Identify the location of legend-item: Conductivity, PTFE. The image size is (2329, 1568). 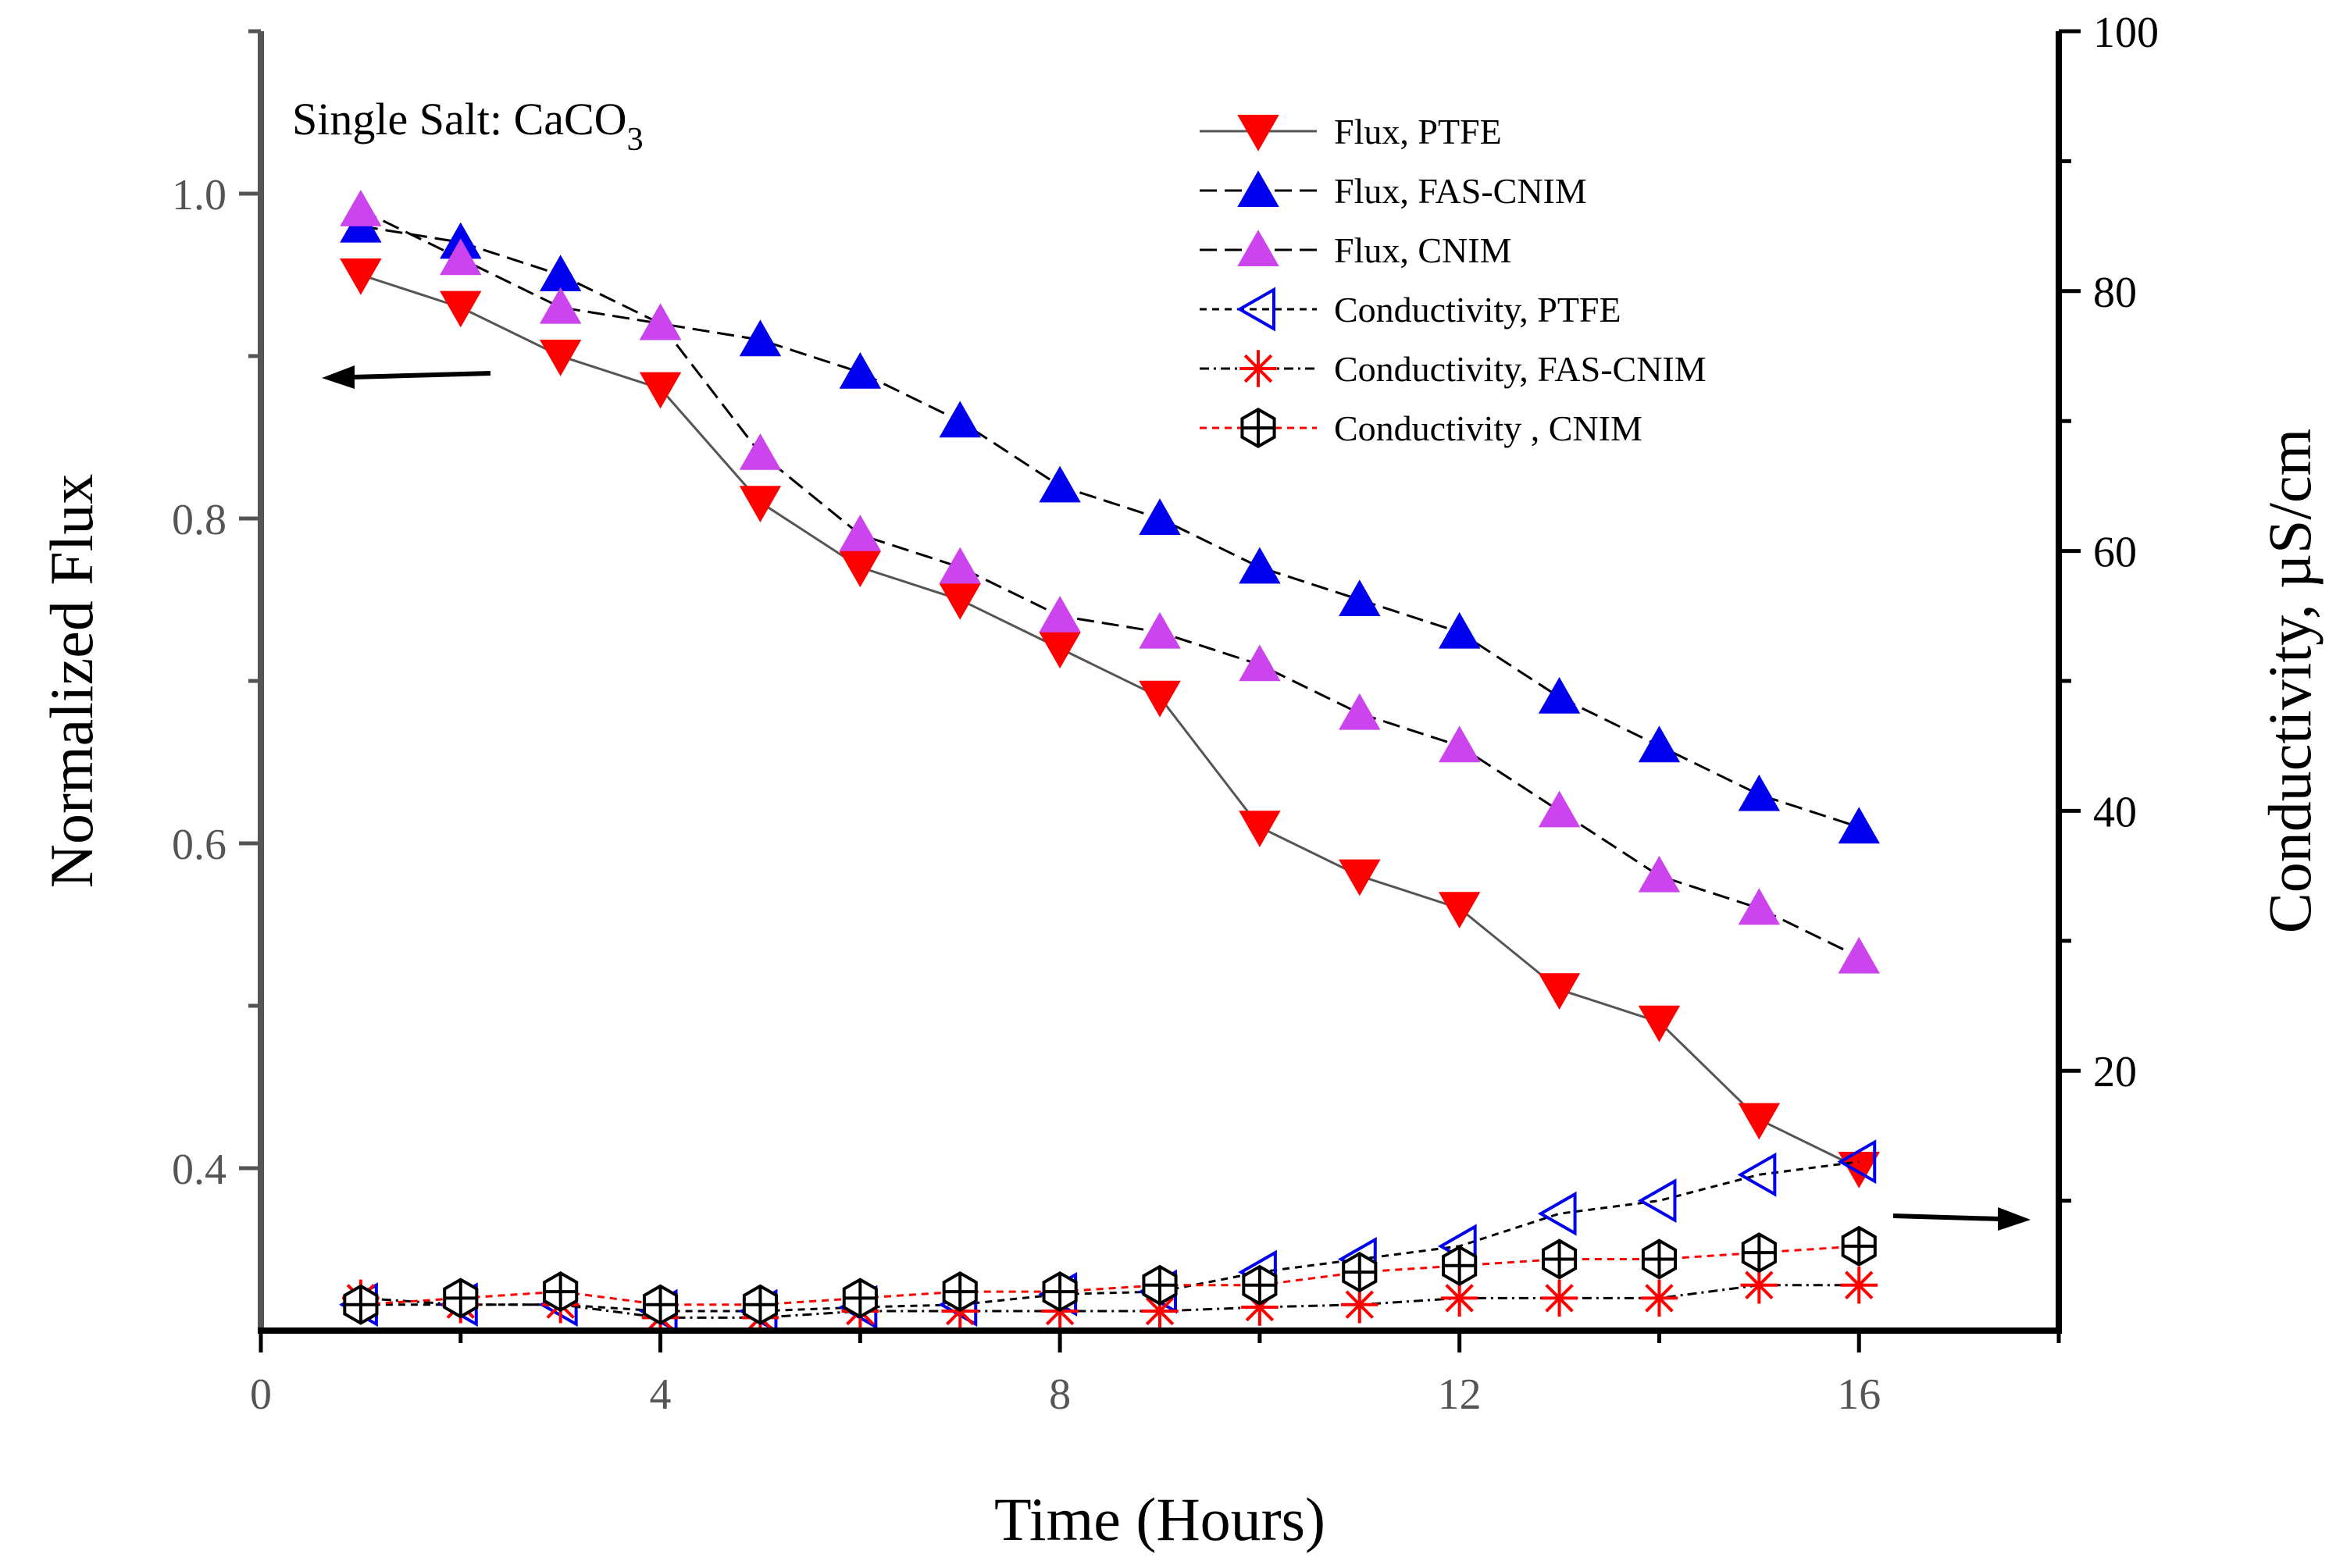
(1411, 309).